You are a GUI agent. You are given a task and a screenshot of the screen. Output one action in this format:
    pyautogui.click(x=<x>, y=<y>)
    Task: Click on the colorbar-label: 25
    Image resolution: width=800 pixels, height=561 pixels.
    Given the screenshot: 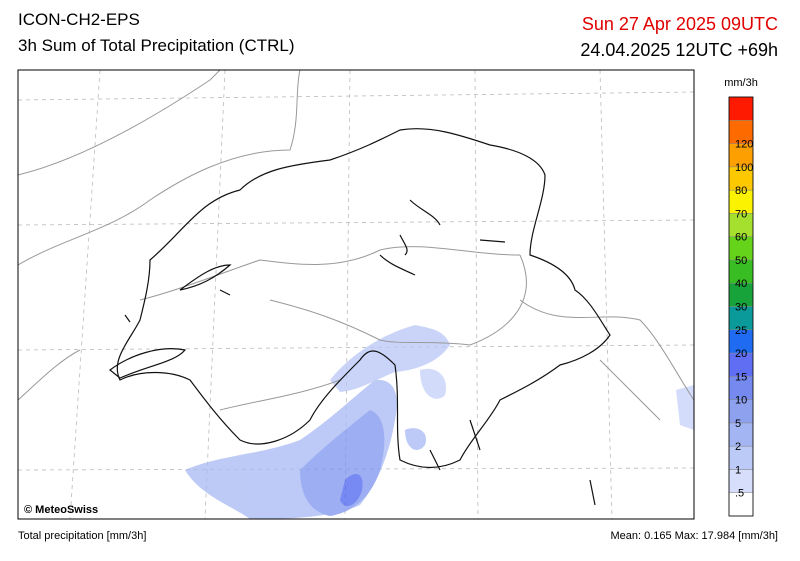 What is the action you would take?
    pyautogui.click(x=741, y=331)
    